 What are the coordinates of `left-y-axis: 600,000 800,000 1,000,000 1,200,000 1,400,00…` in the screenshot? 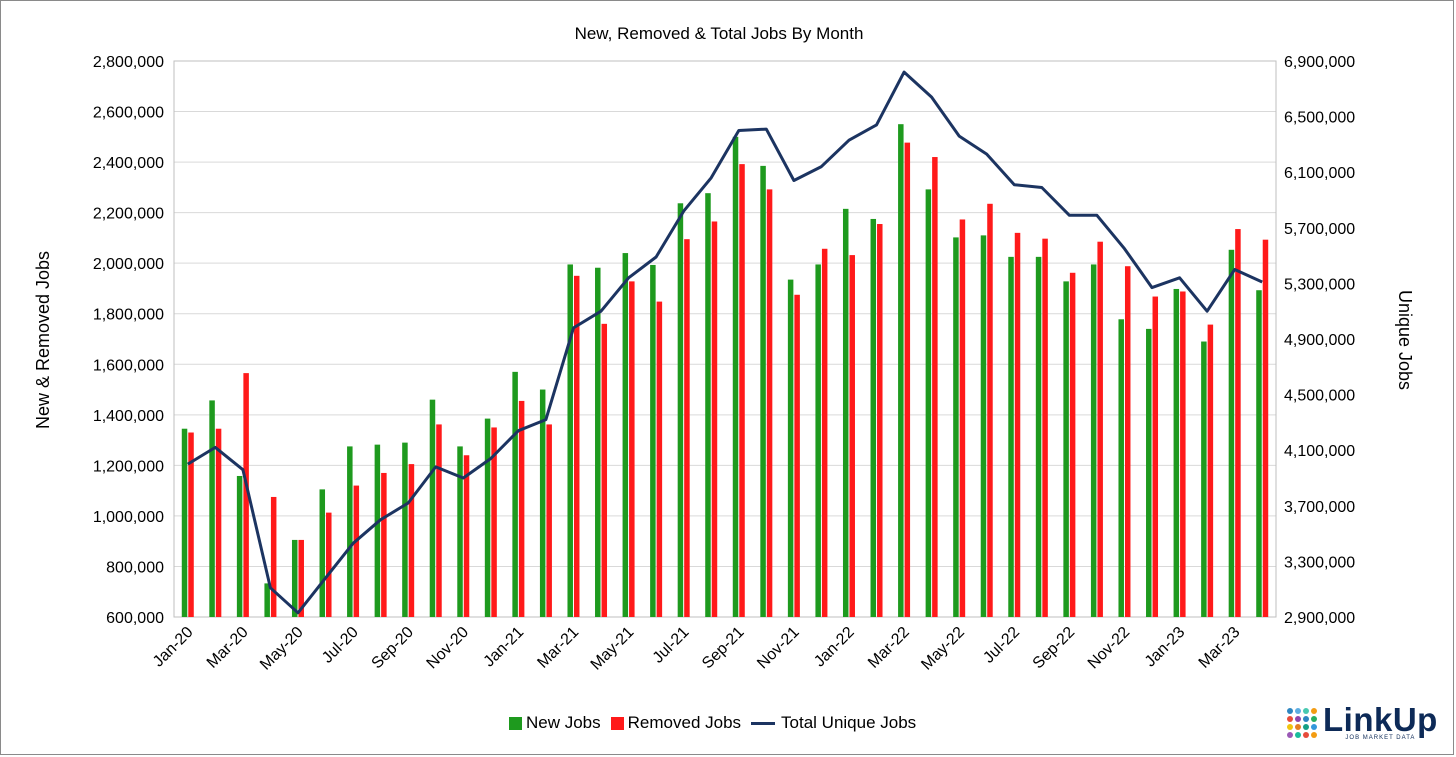 It's located at (128, 340).